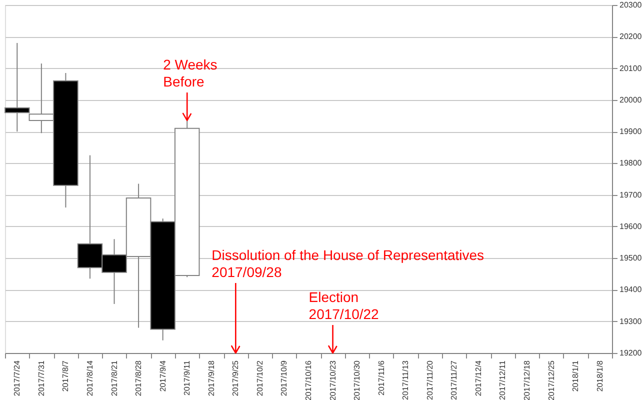 The width and height of the screenshot is (644, 400). I want to click on y-tick-label: 20100, so click(631, 68).